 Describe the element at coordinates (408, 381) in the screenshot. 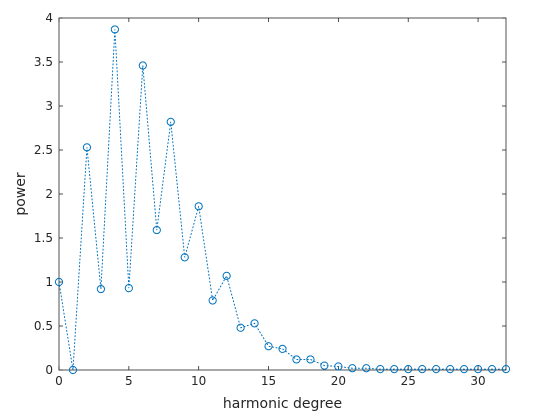

I see `x-tick-label: 25` at that location.